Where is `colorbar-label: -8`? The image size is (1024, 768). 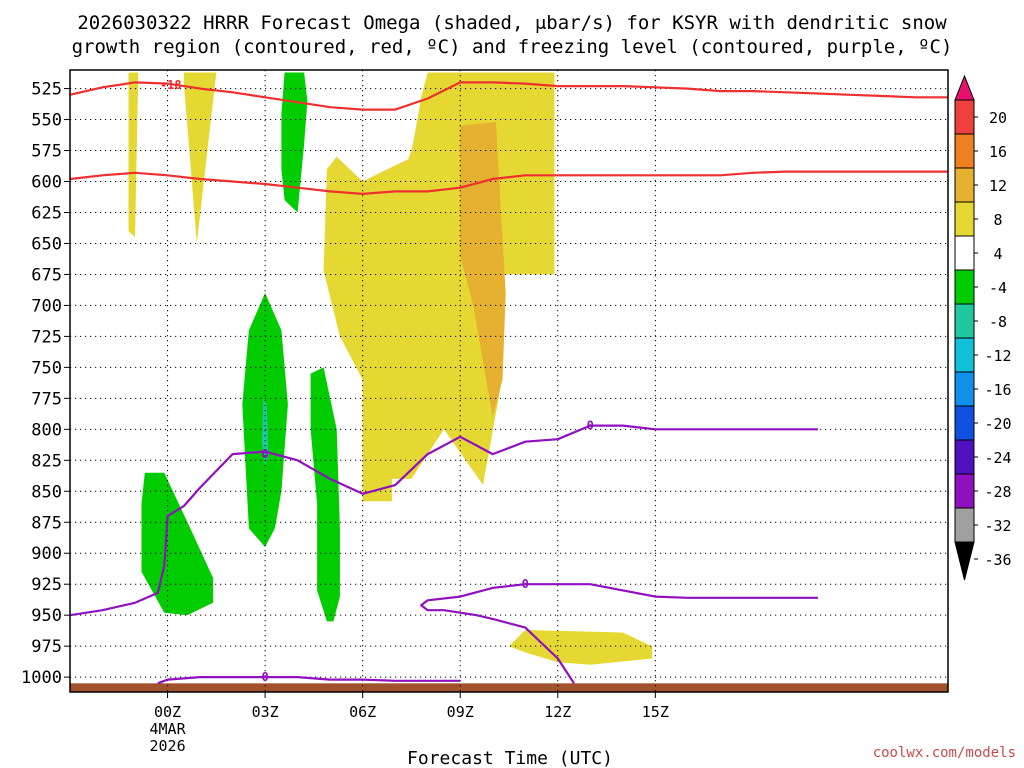
colorbar-label: -8 is located at coordinates (998, 322).